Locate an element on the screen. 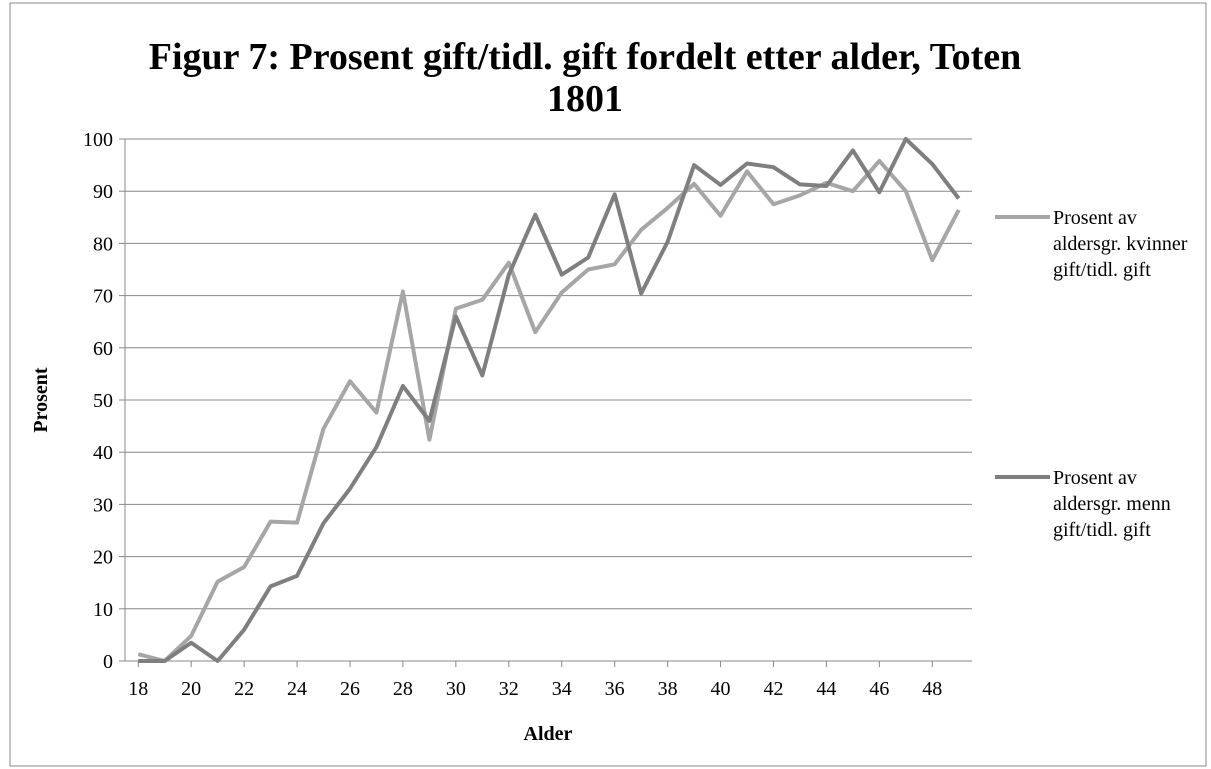 The height and width of the screenshot is (769, 1211). x-axis-title: Alder is located at coordinates (548, 734).